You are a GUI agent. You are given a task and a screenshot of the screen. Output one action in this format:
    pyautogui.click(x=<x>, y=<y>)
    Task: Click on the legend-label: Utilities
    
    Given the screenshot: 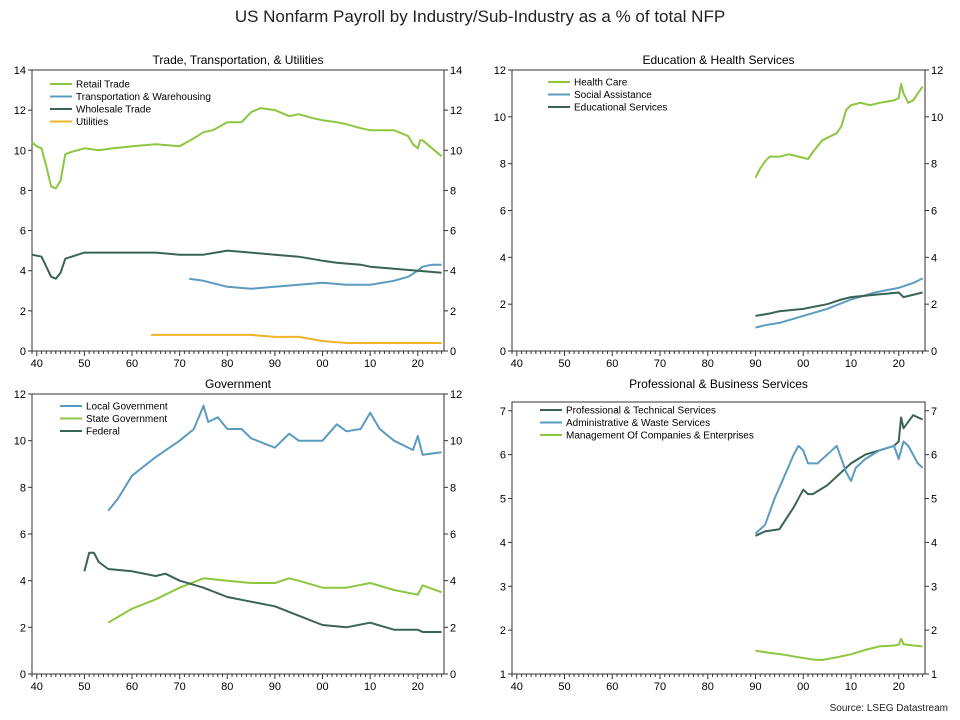 What is the action you would take?
    pyautogui.click(x=92, y=122)
    